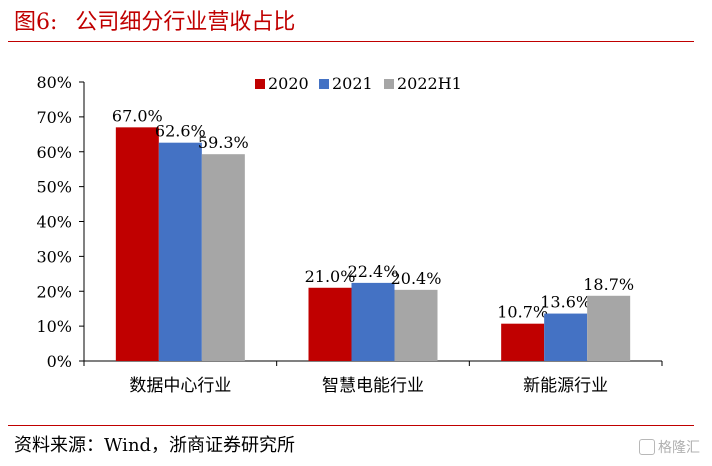  What do you see at coordinates (54, 256) in the screenshot?
I see `y-tick-label: 30%` at bounding box center [54, 256].